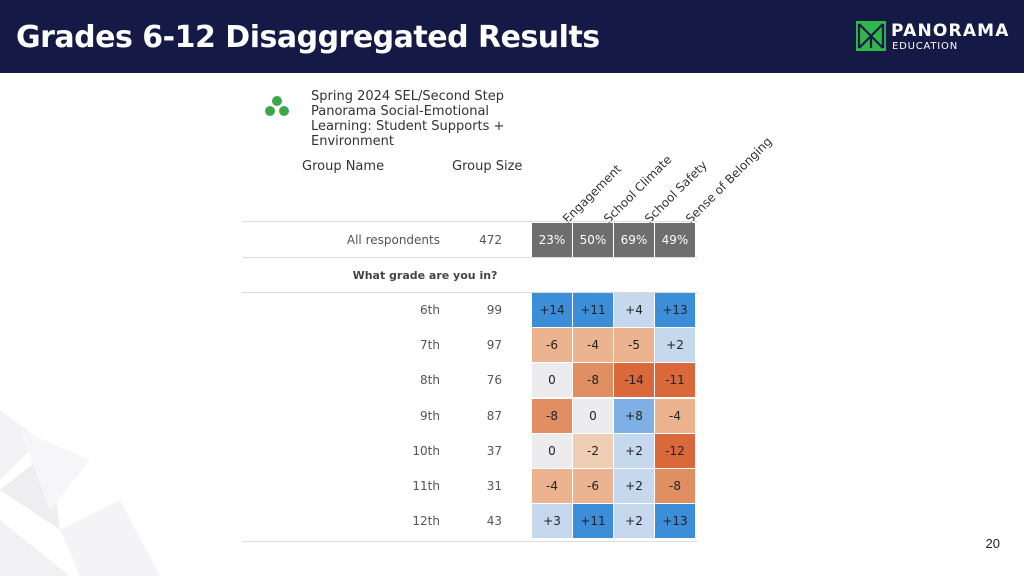 Image resolution: width=1024 pixels, height=576 pixels. Describe the element at coordinates (675, 380) in the screenshot. I see `result-cell: -11` at that location.